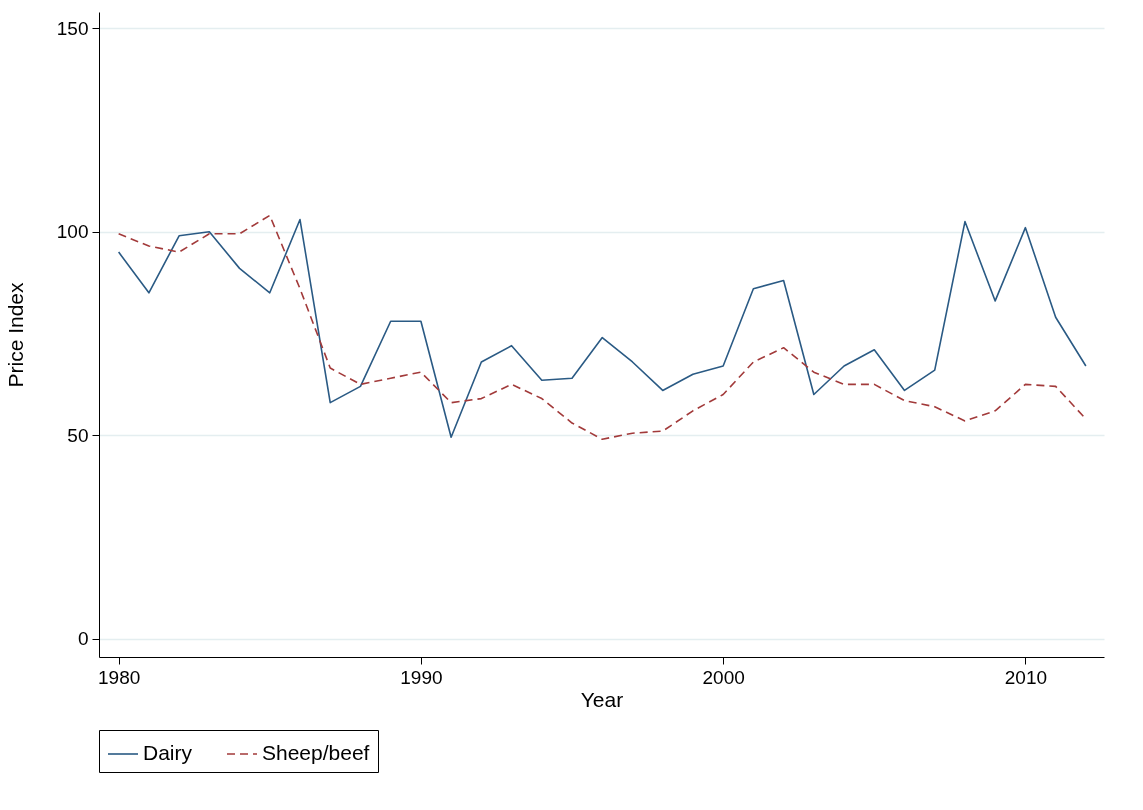  I want to click on x-tick-label: 2010, so click(1026, 677).